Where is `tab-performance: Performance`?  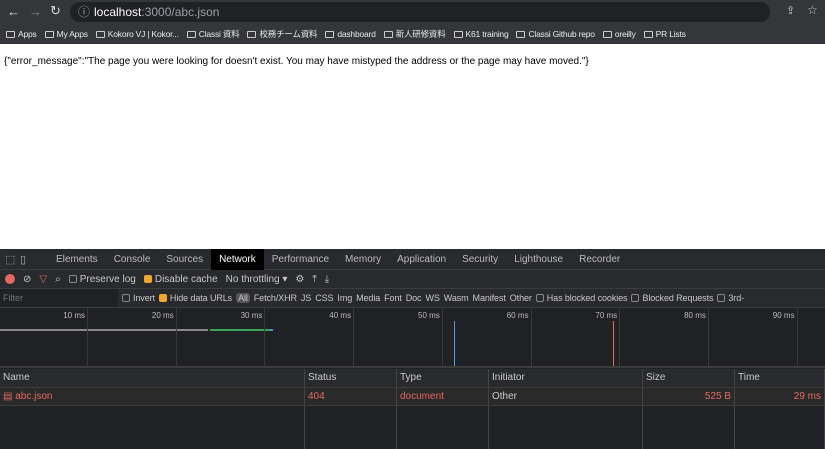
tab-performance: Performance is located at coordinates (300, 259).